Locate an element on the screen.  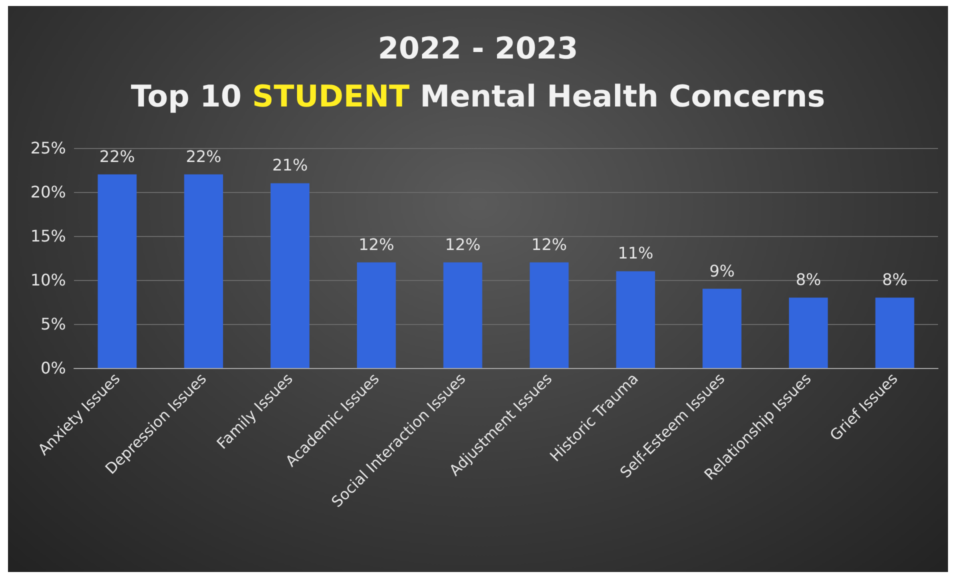
data-label: 21% is located at coordinates (290, 165).